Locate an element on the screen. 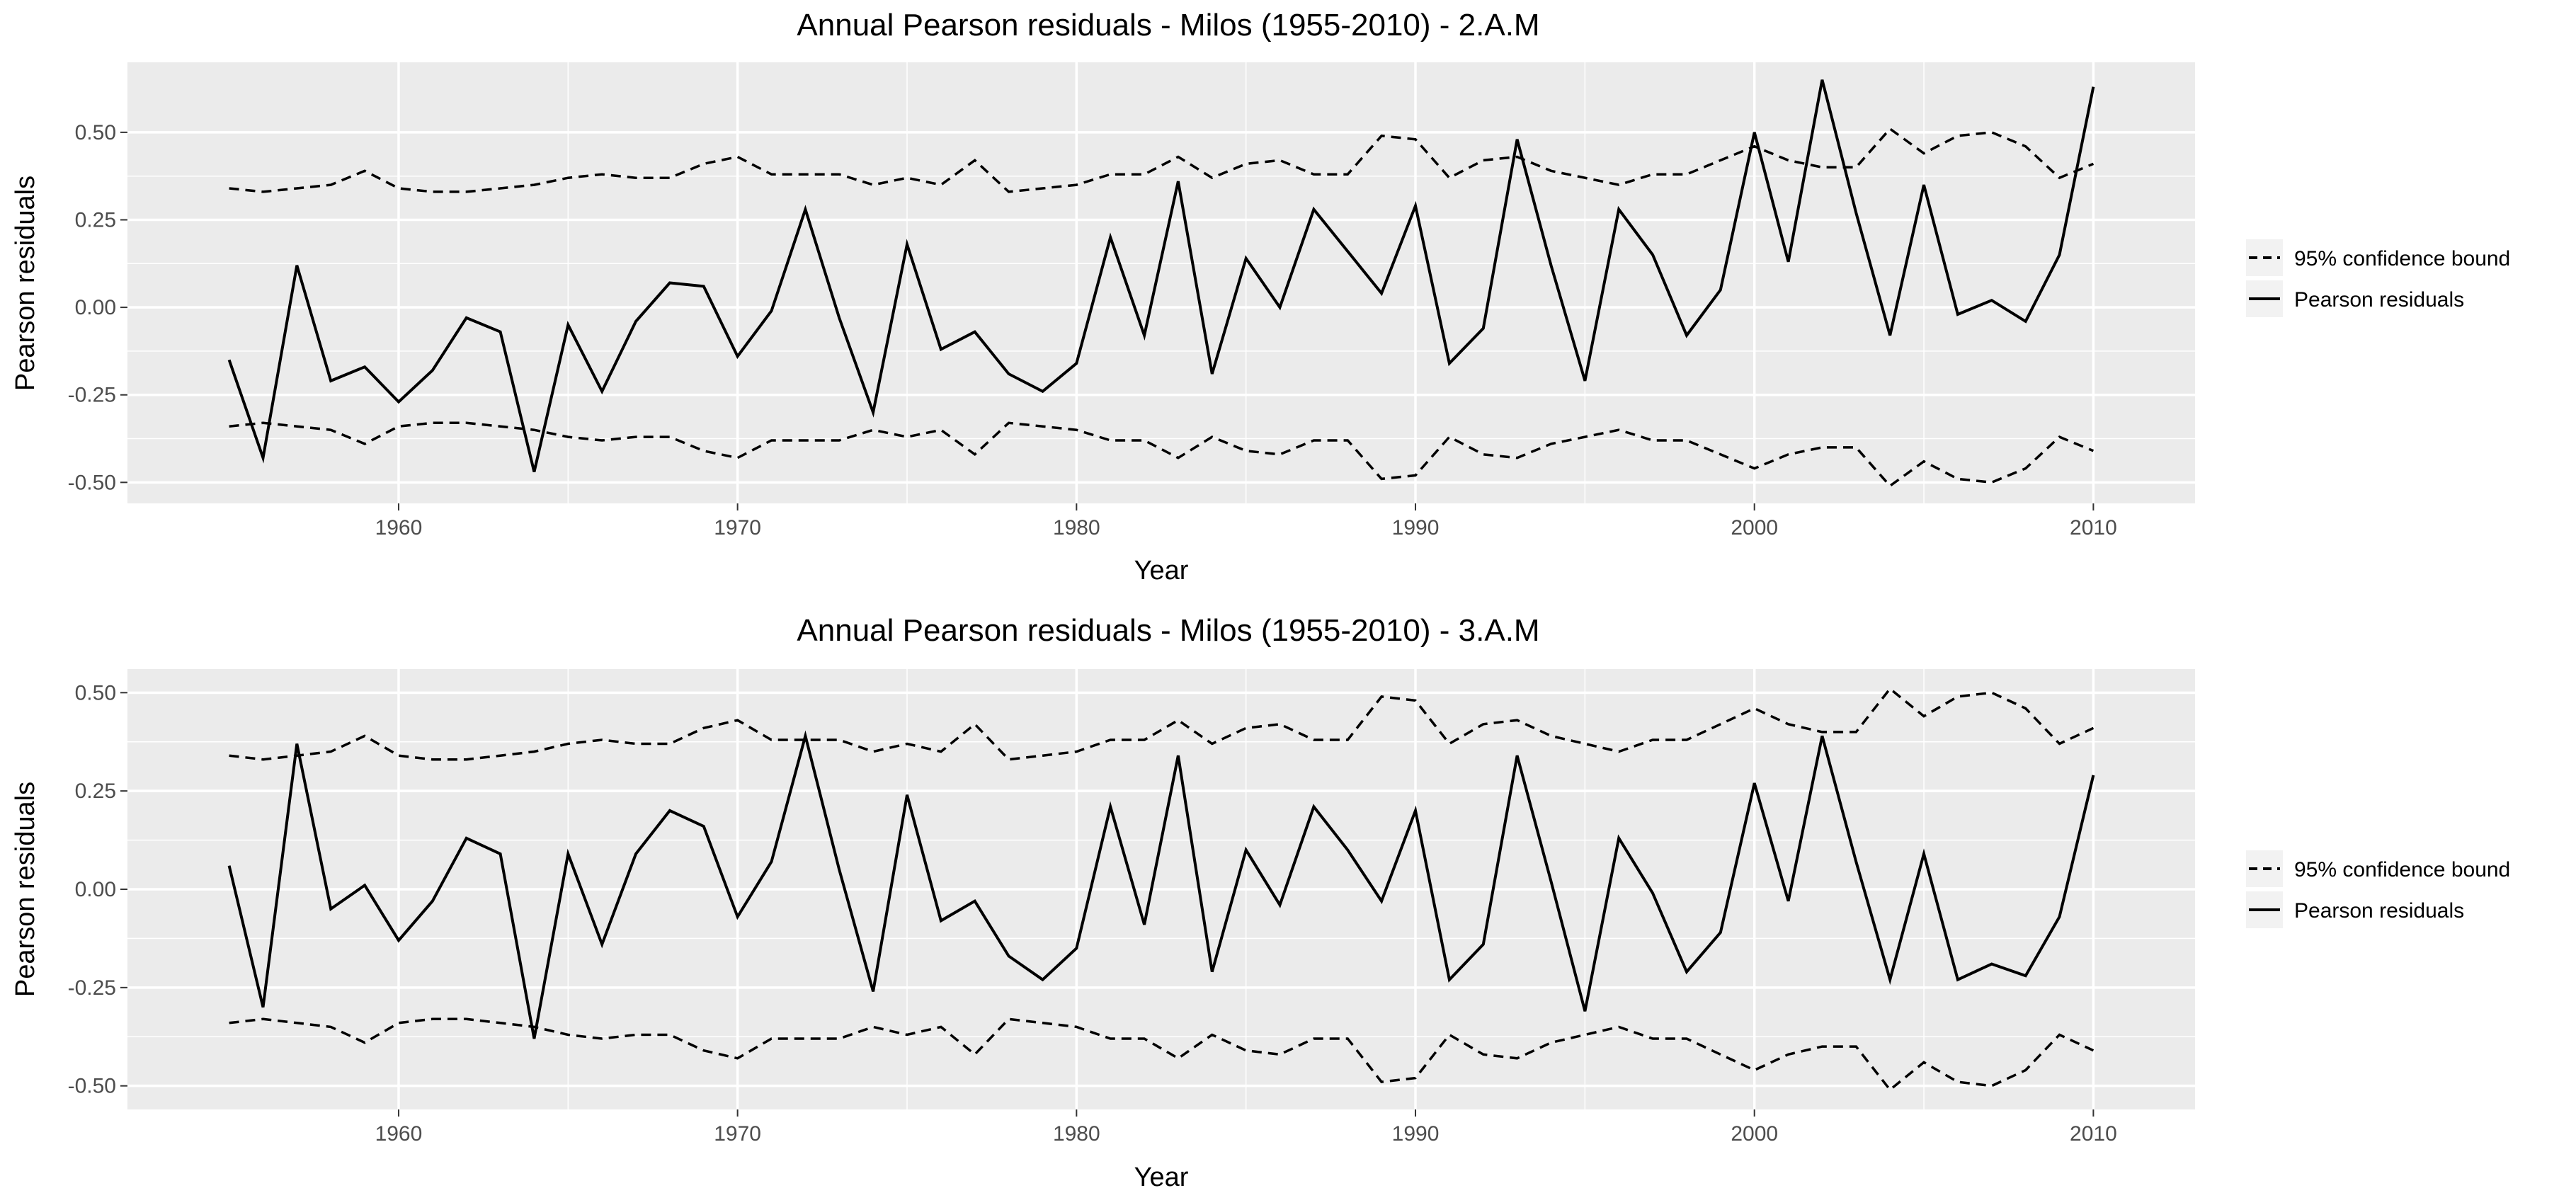 The image size is (2576, 1193). chart-2-x-tick-label: 2000 is located at coordinates (1755, 1134).